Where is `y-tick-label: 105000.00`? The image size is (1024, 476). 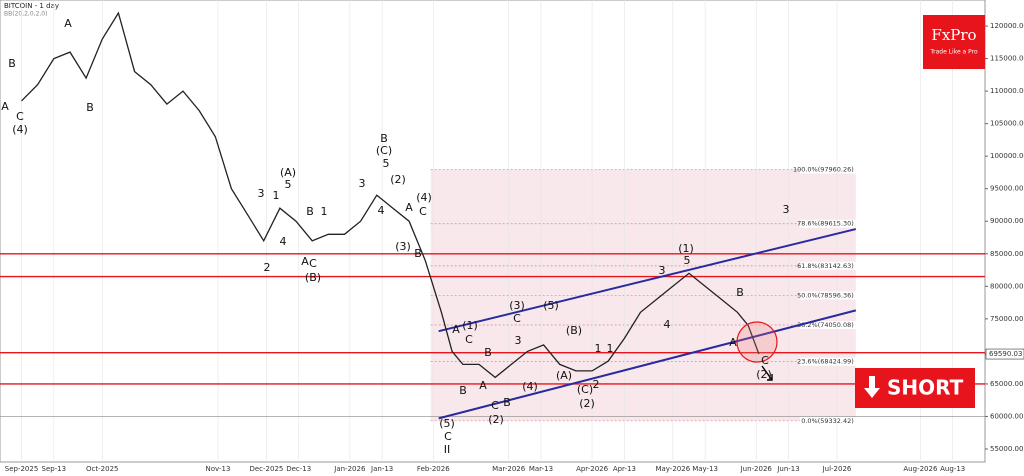
y-tick-label: 105000.00 is located at coordinates (1007, 124).